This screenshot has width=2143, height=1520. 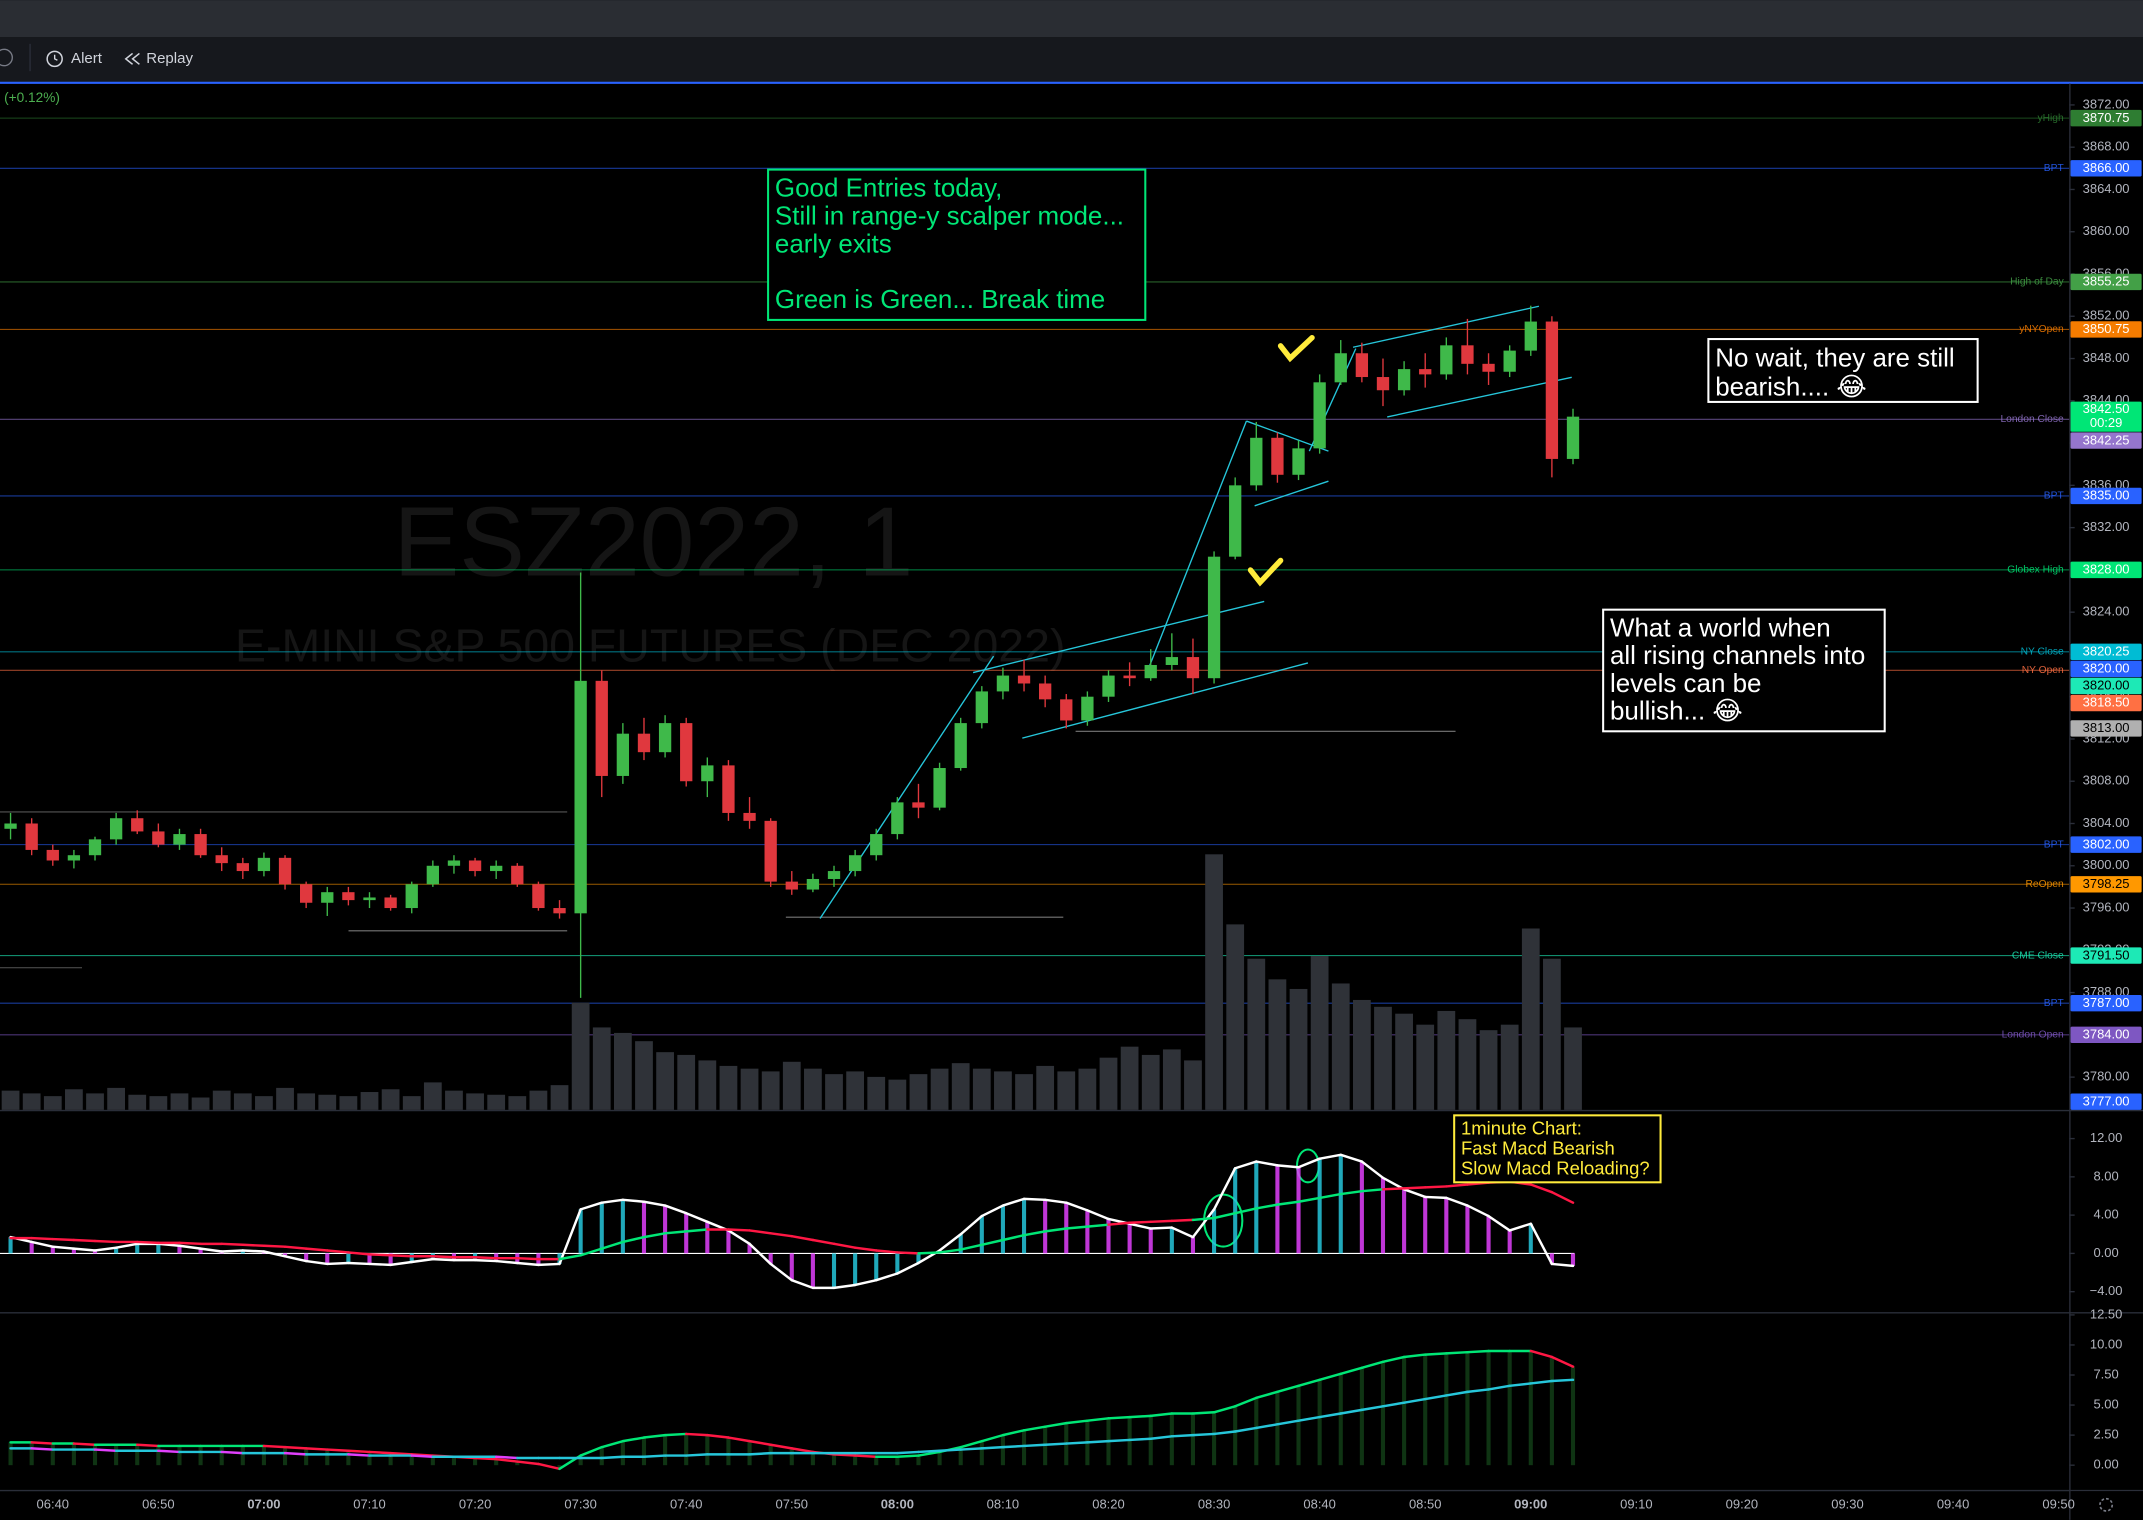 I want to click on alert-button: Alert, so click(x=74, y=59).